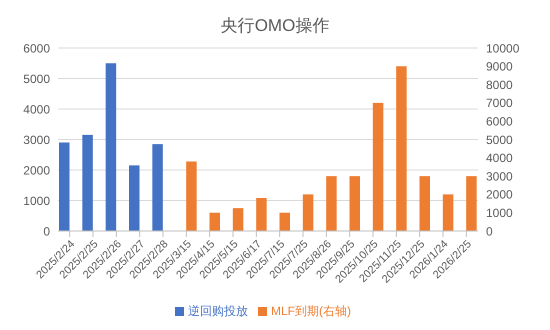  I want to click on y2-tick-label: 0, so click(489, 231).